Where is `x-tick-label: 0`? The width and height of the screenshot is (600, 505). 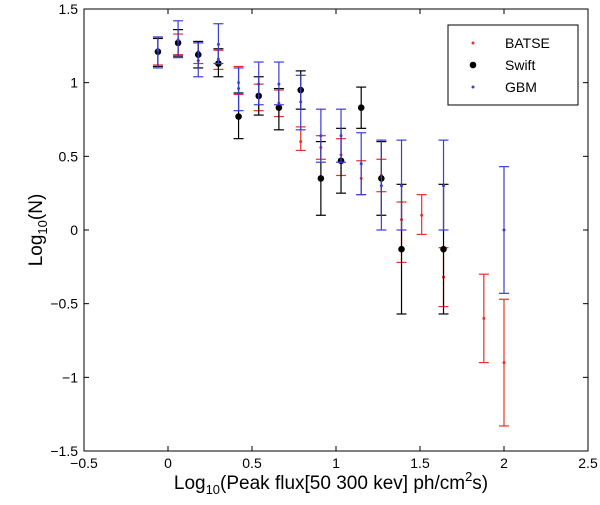
x-tick-label: 0 is located at coordinates (168, 463).